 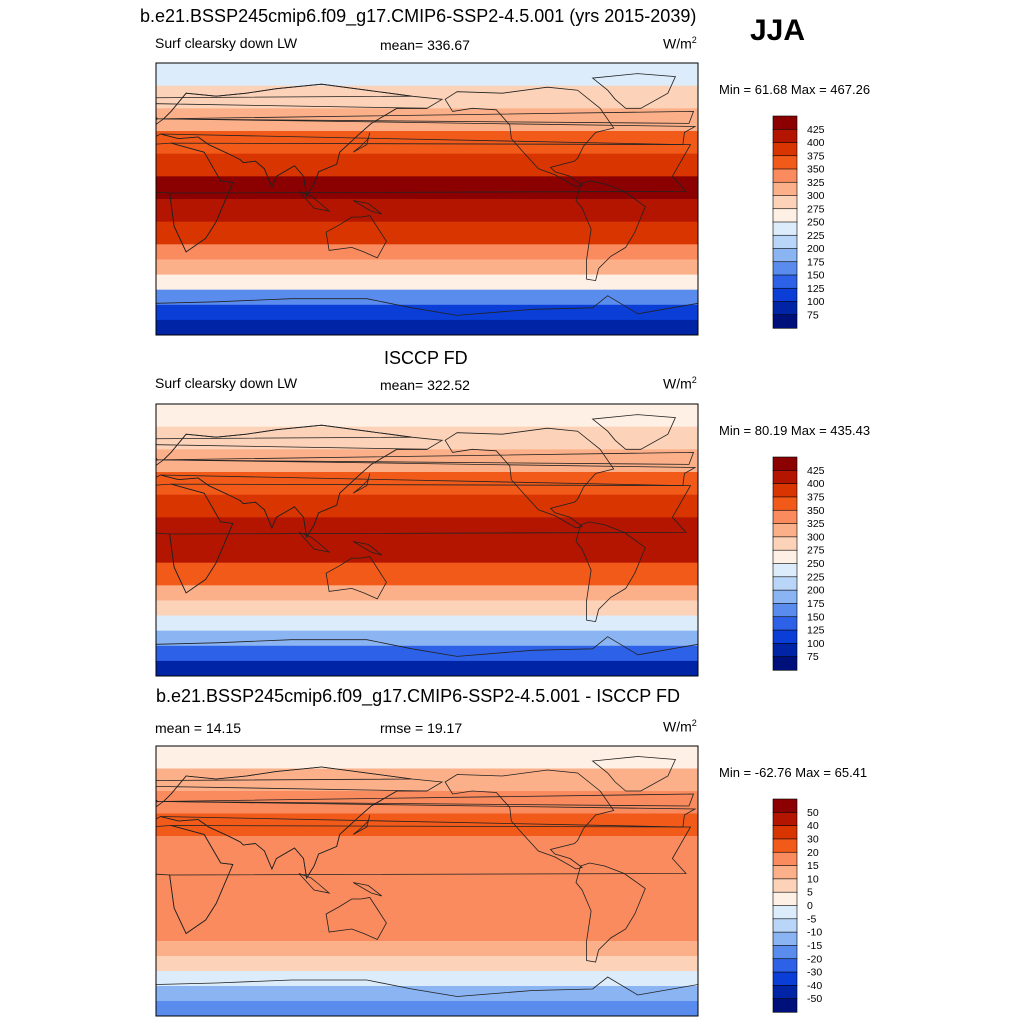 What do you see at coordinates (810, 906) in the screenshot?
I see `colorbar-tick-label: 0` at bounding box center [810, 906].